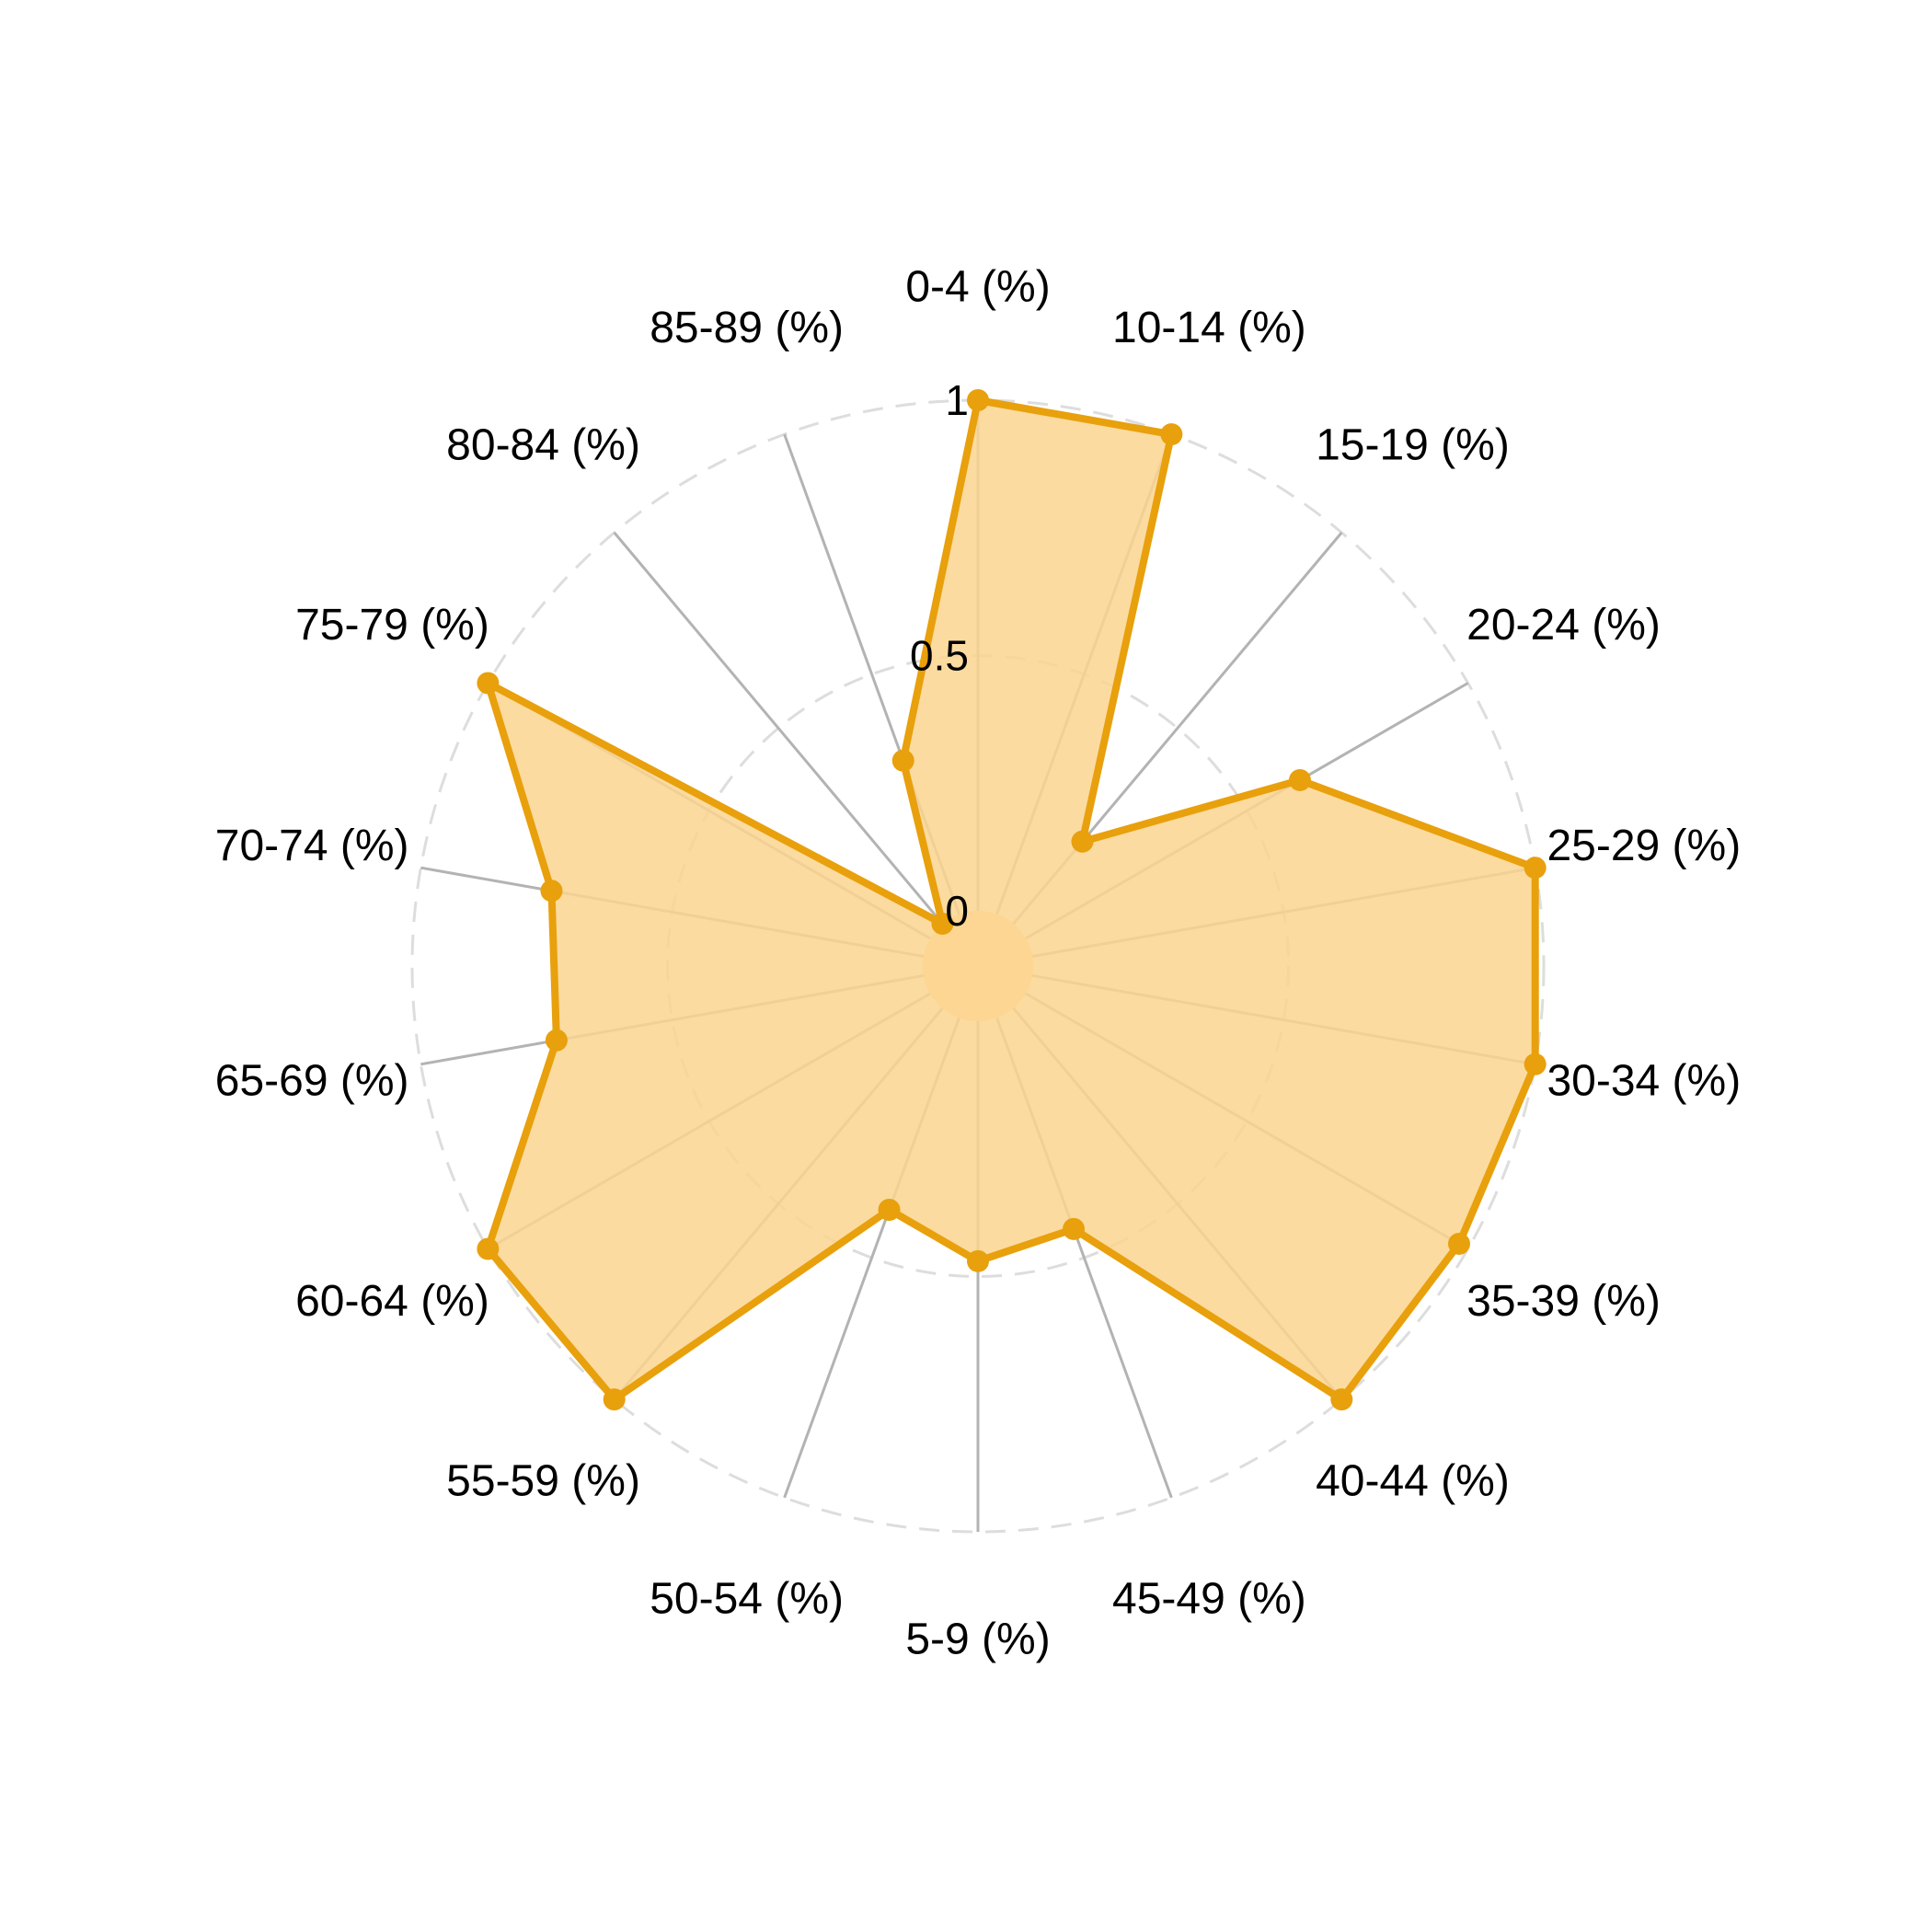 This screenshot has height=1932, width=1932. Describe the element at coordinates (392, 625) in the screenshot. I see `category-label: 75-79 (%)` at that location.